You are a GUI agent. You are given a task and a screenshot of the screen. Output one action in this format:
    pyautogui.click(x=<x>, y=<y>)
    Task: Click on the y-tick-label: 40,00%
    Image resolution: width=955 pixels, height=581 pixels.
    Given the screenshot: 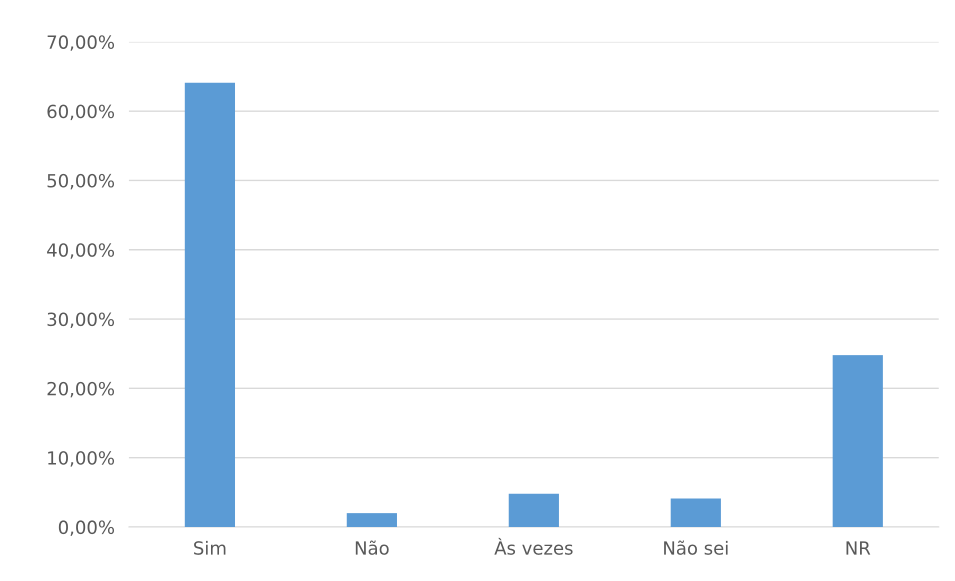 What is the action you would take?
    pyautogui.click(x=80, y=251)
    